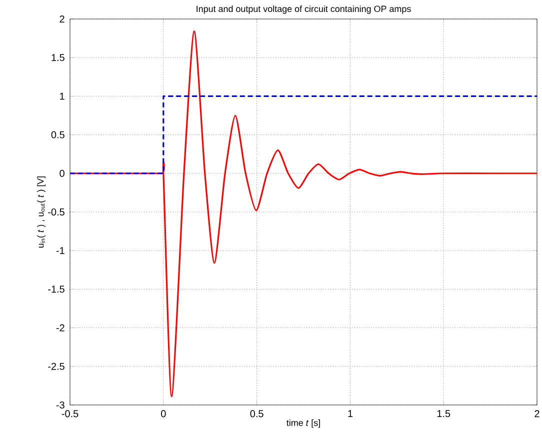 The height and width of the screenshot is (443, 542). I want to click on x-tick-label: 2, so click(537, 414).